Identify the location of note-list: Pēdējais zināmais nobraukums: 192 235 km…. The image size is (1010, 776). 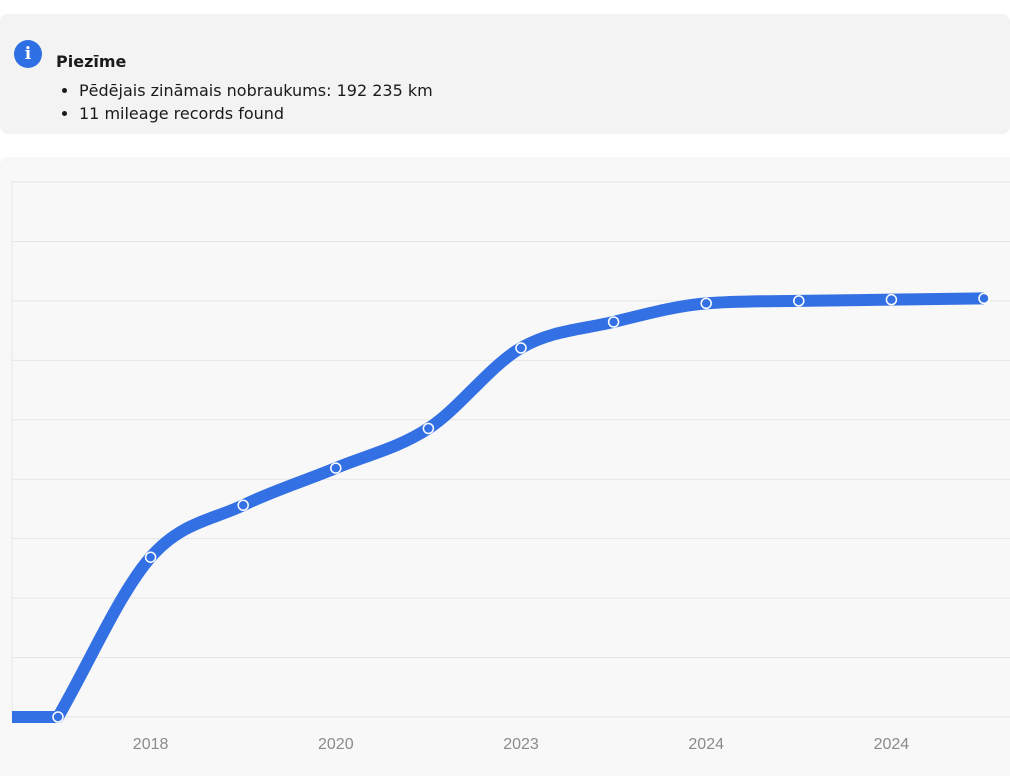
(244, 102).